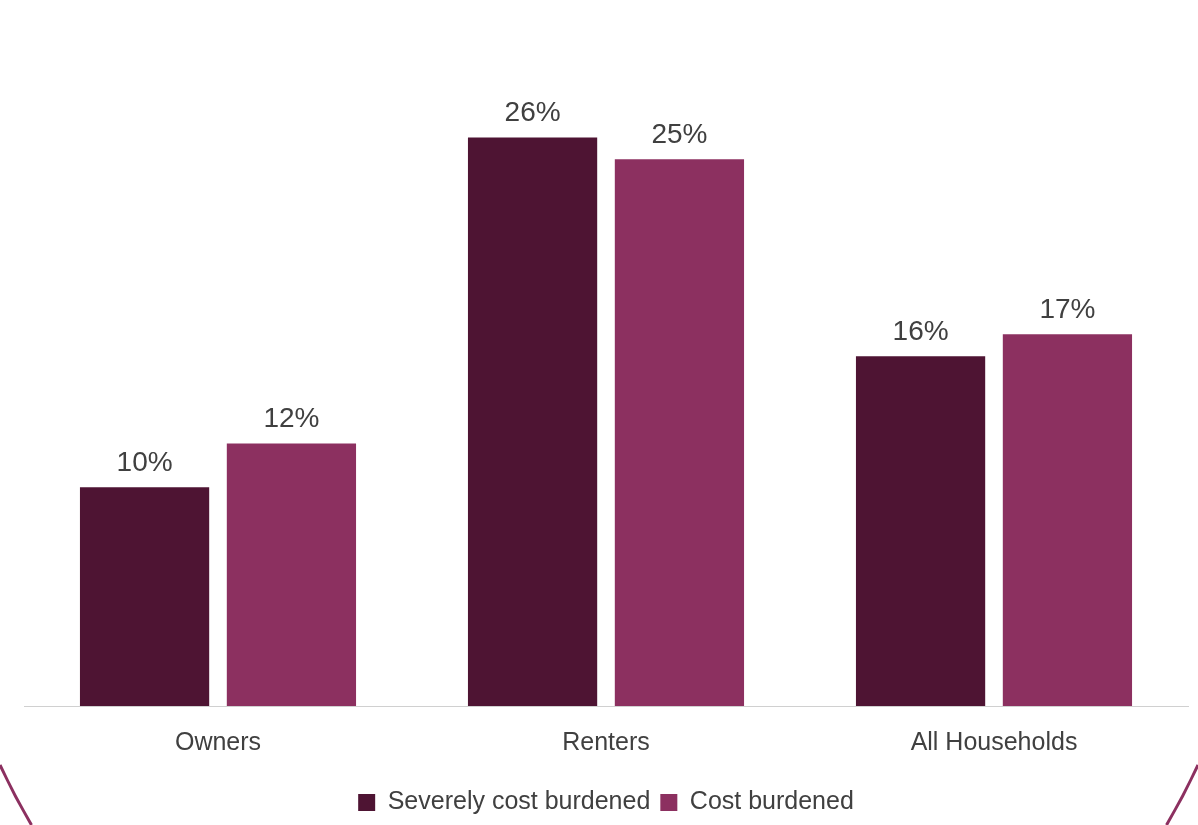  What do you see at coordinates (532, 112) in the screenshot?
I see `data-label: 26%` at bounding box center [532, 112].